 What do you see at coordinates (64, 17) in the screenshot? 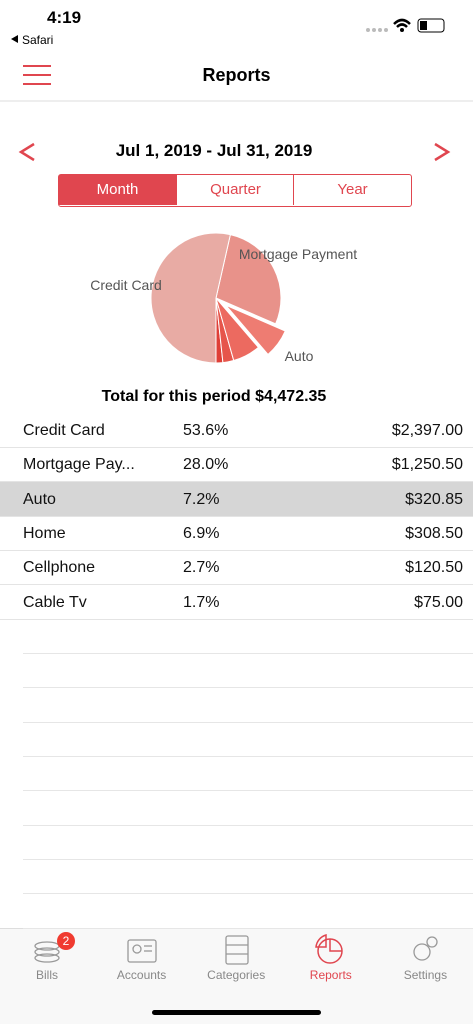
I see `status-time: 4:19` at bounding box center [64, 17].